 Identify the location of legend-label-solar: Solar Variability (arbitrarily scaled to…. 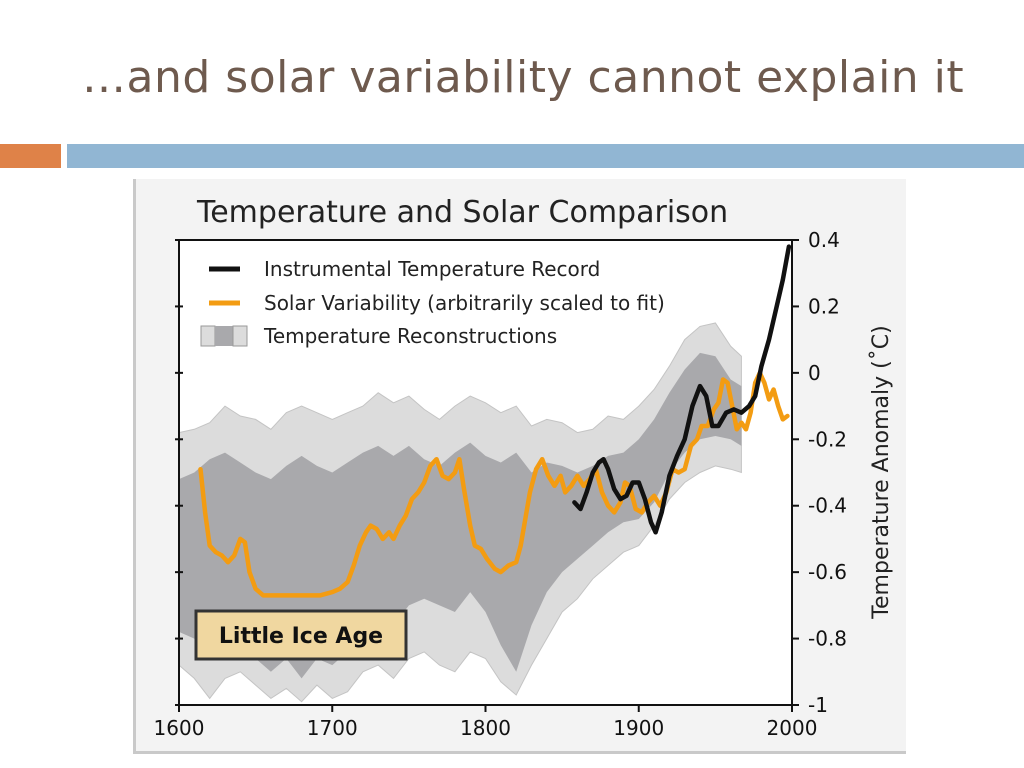
(464, 303).